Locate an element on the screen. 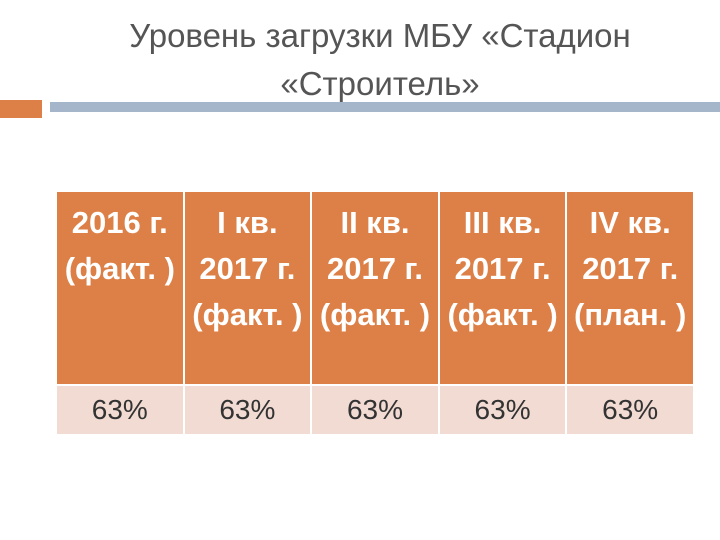  header-cell: IV кв. 2017 г. (план. ) is located at coordinates (630, 288).